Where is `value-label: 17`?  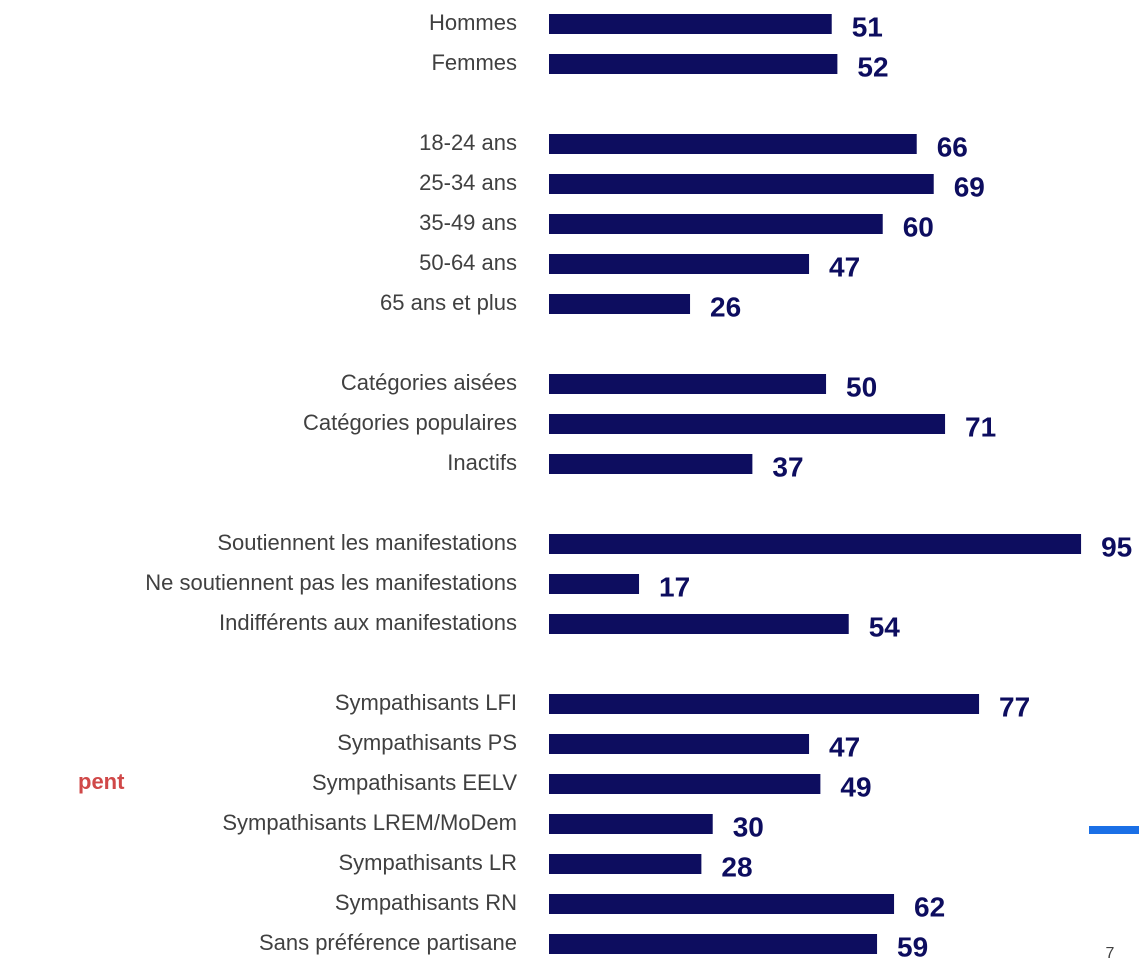
value-label: 17 is located at coordinates (674, 586).